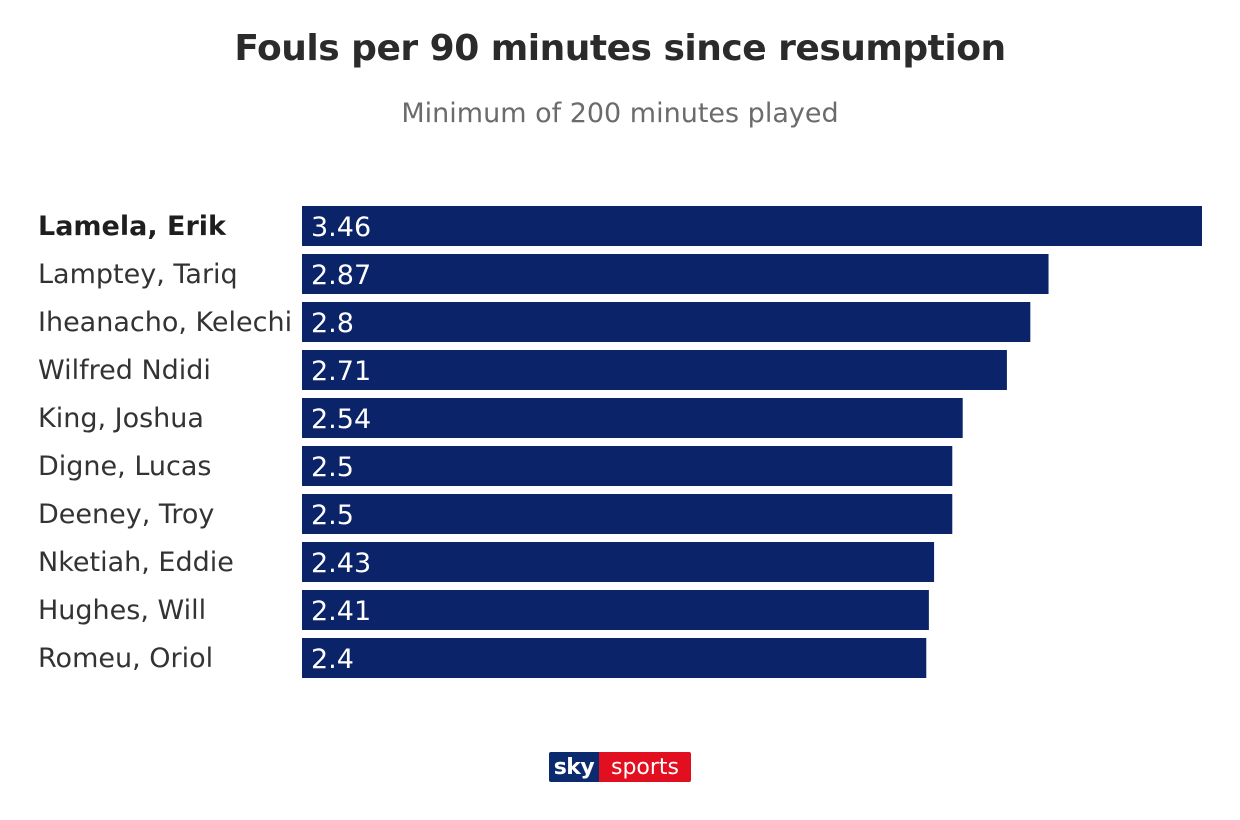 The image size is (1240, 820). I want to click on value-label: 2.41, so click(341, 611).